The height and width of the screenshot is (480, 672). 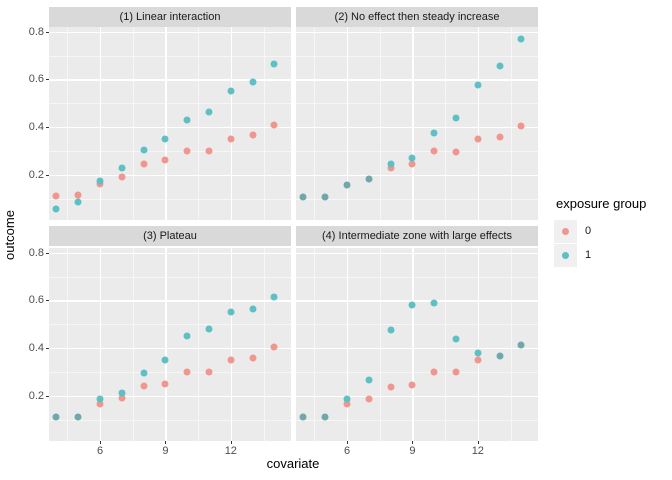 What do you see at coordinates (170, 17) in the screenshot?
I see `facet-strip-1: (1) Linear interaction` at bounding box center [170, 17].